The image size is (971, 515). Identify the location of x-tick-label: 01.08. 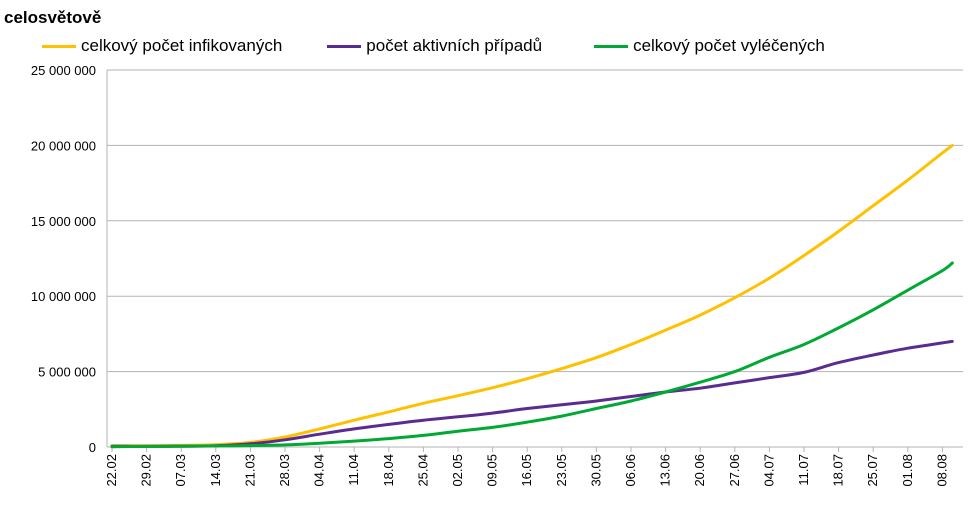
(907, 470).